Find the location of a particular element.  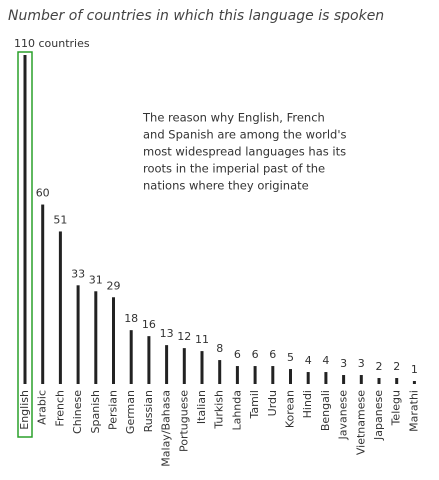

value-label: 16 is located at coordinates (149, 324).